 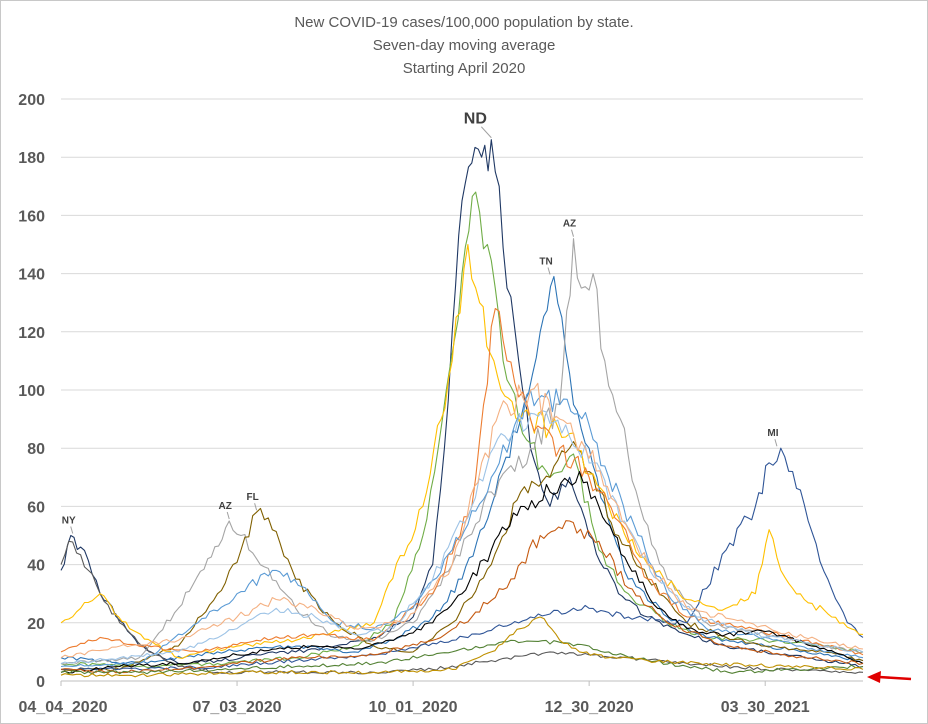 I want to click on y-tick-label: 120, so click(x=31, y=333).